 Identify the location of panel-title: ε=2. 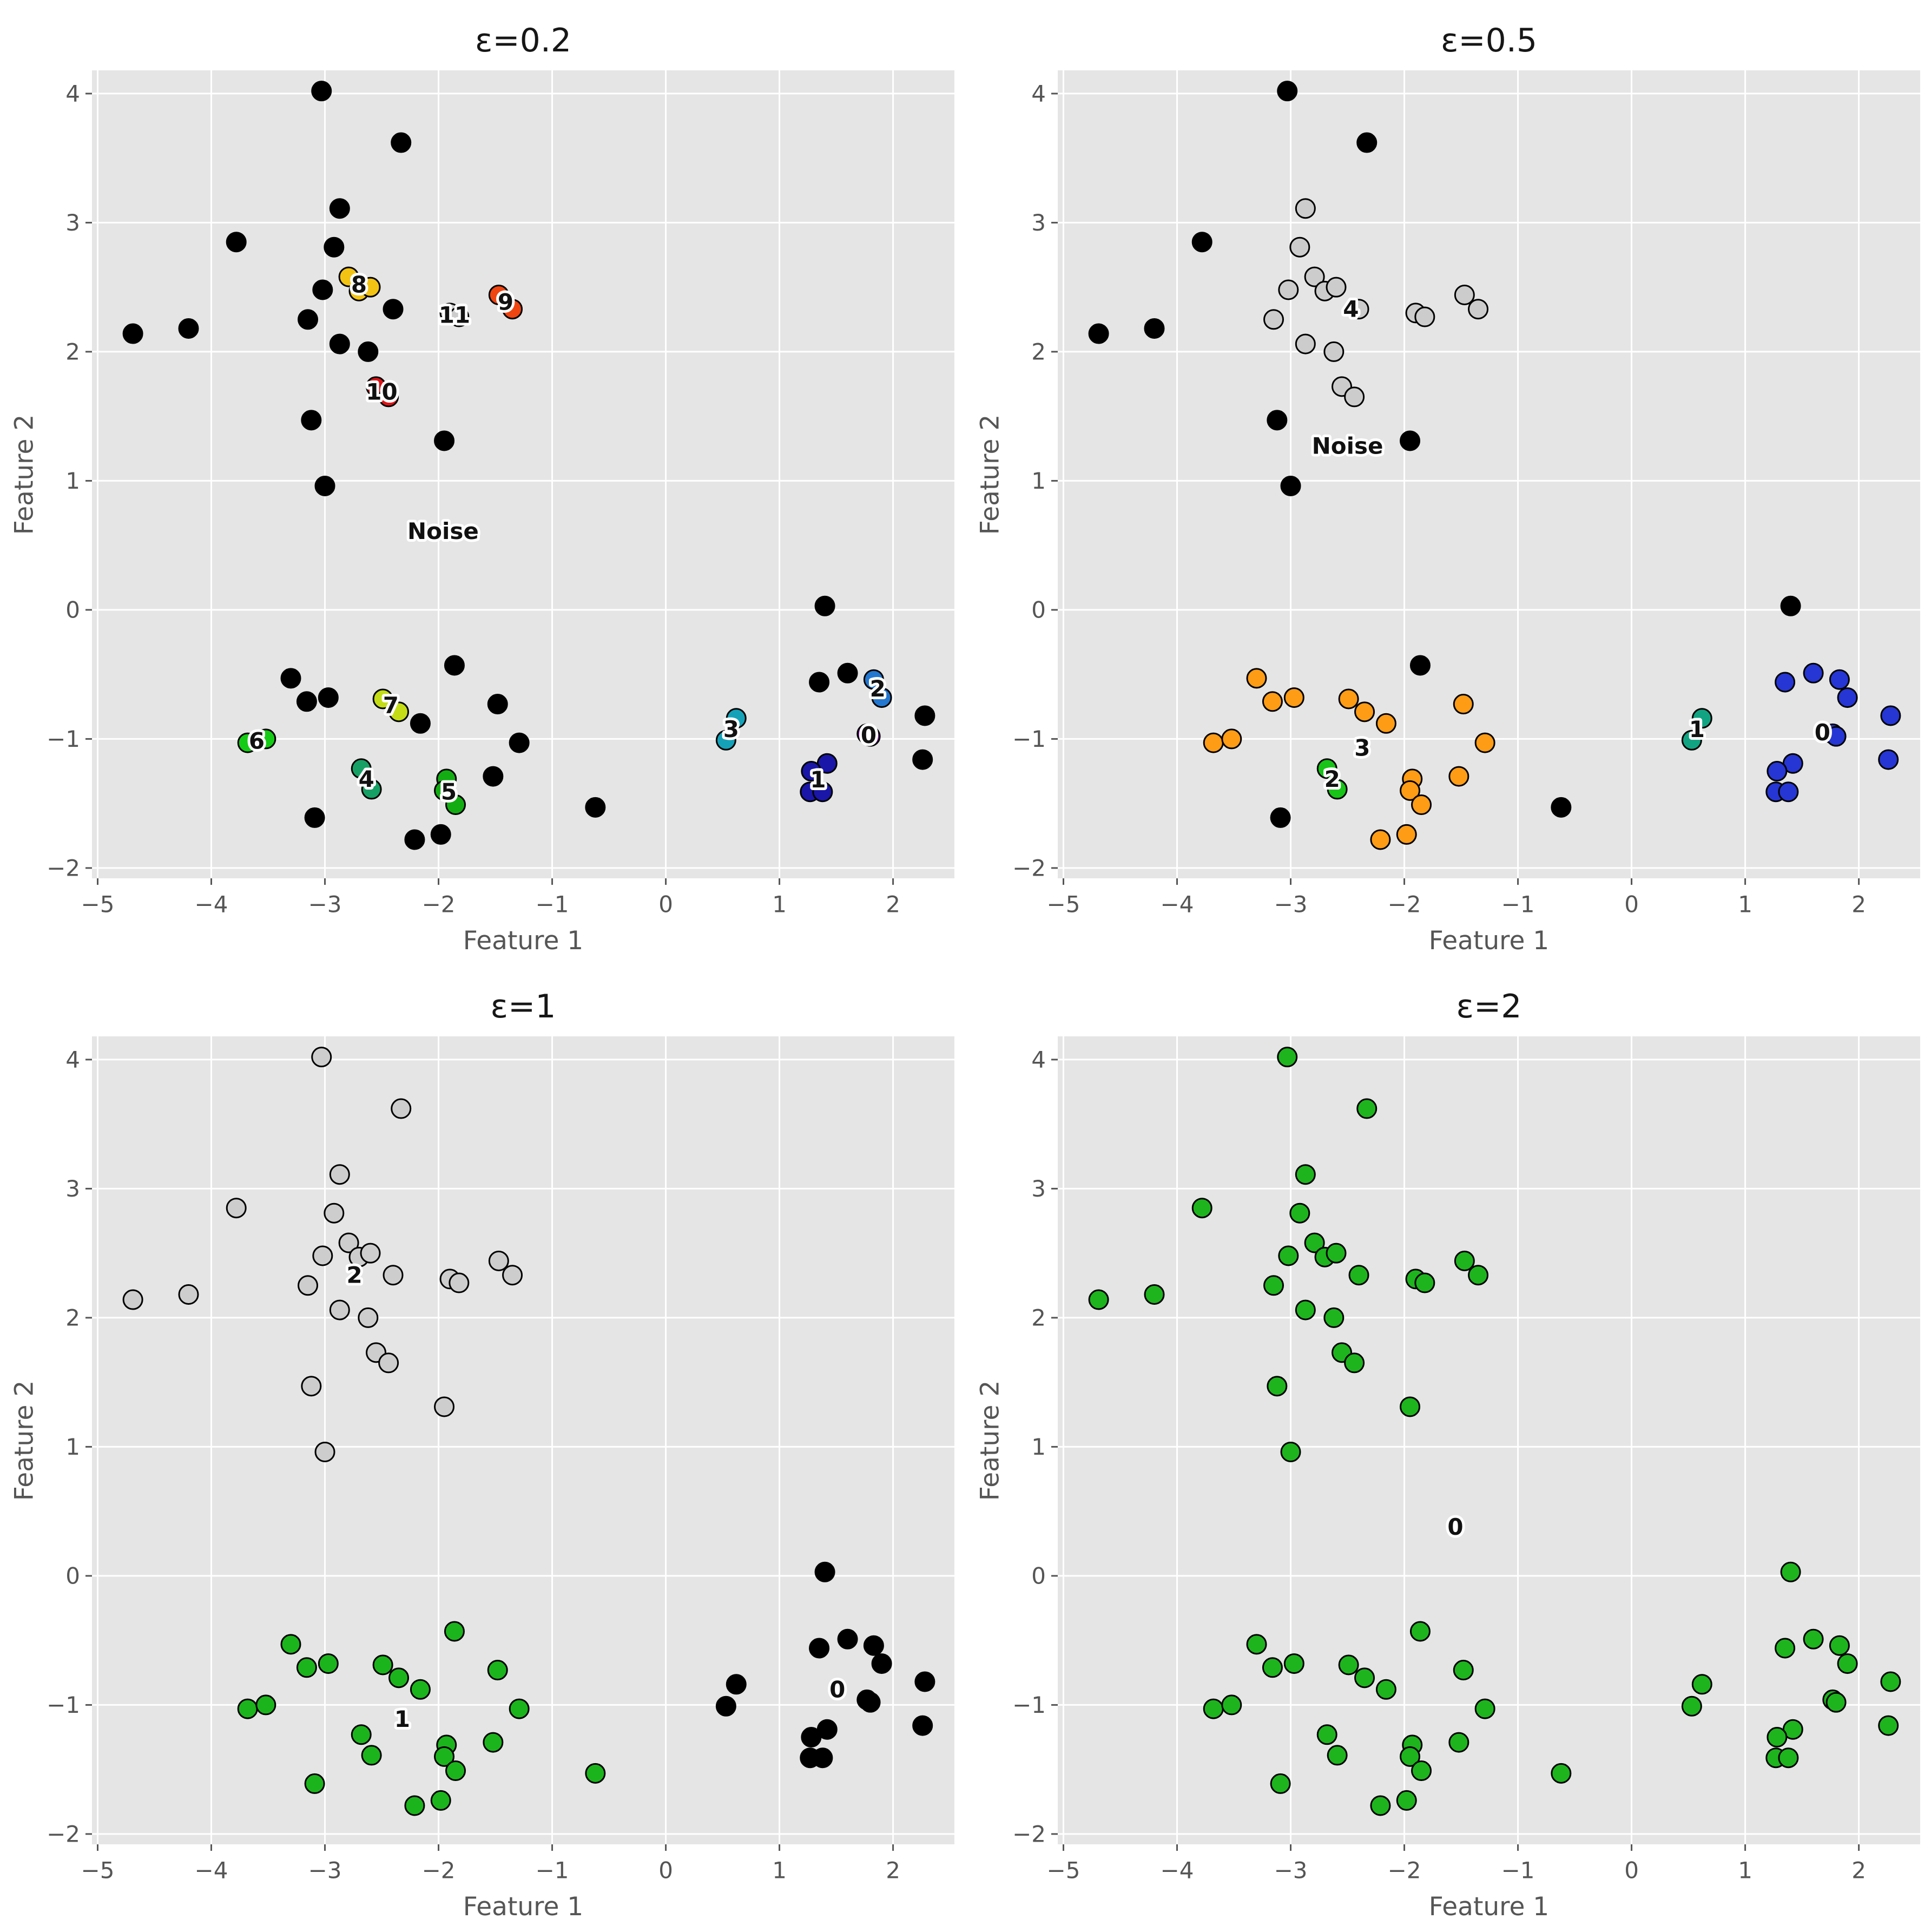
(1489, 1007).